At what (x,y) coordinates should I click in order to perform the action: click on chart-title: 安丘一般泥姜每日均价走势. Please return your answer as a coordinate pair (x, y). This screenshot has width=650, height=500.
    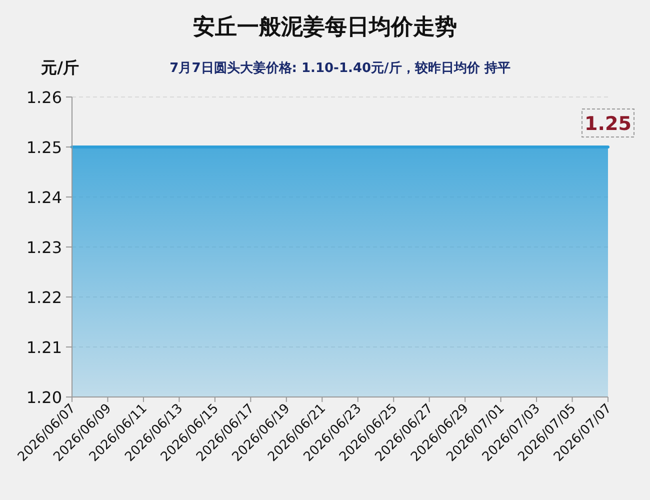
    Looking at the image, I should click on (325, 27).